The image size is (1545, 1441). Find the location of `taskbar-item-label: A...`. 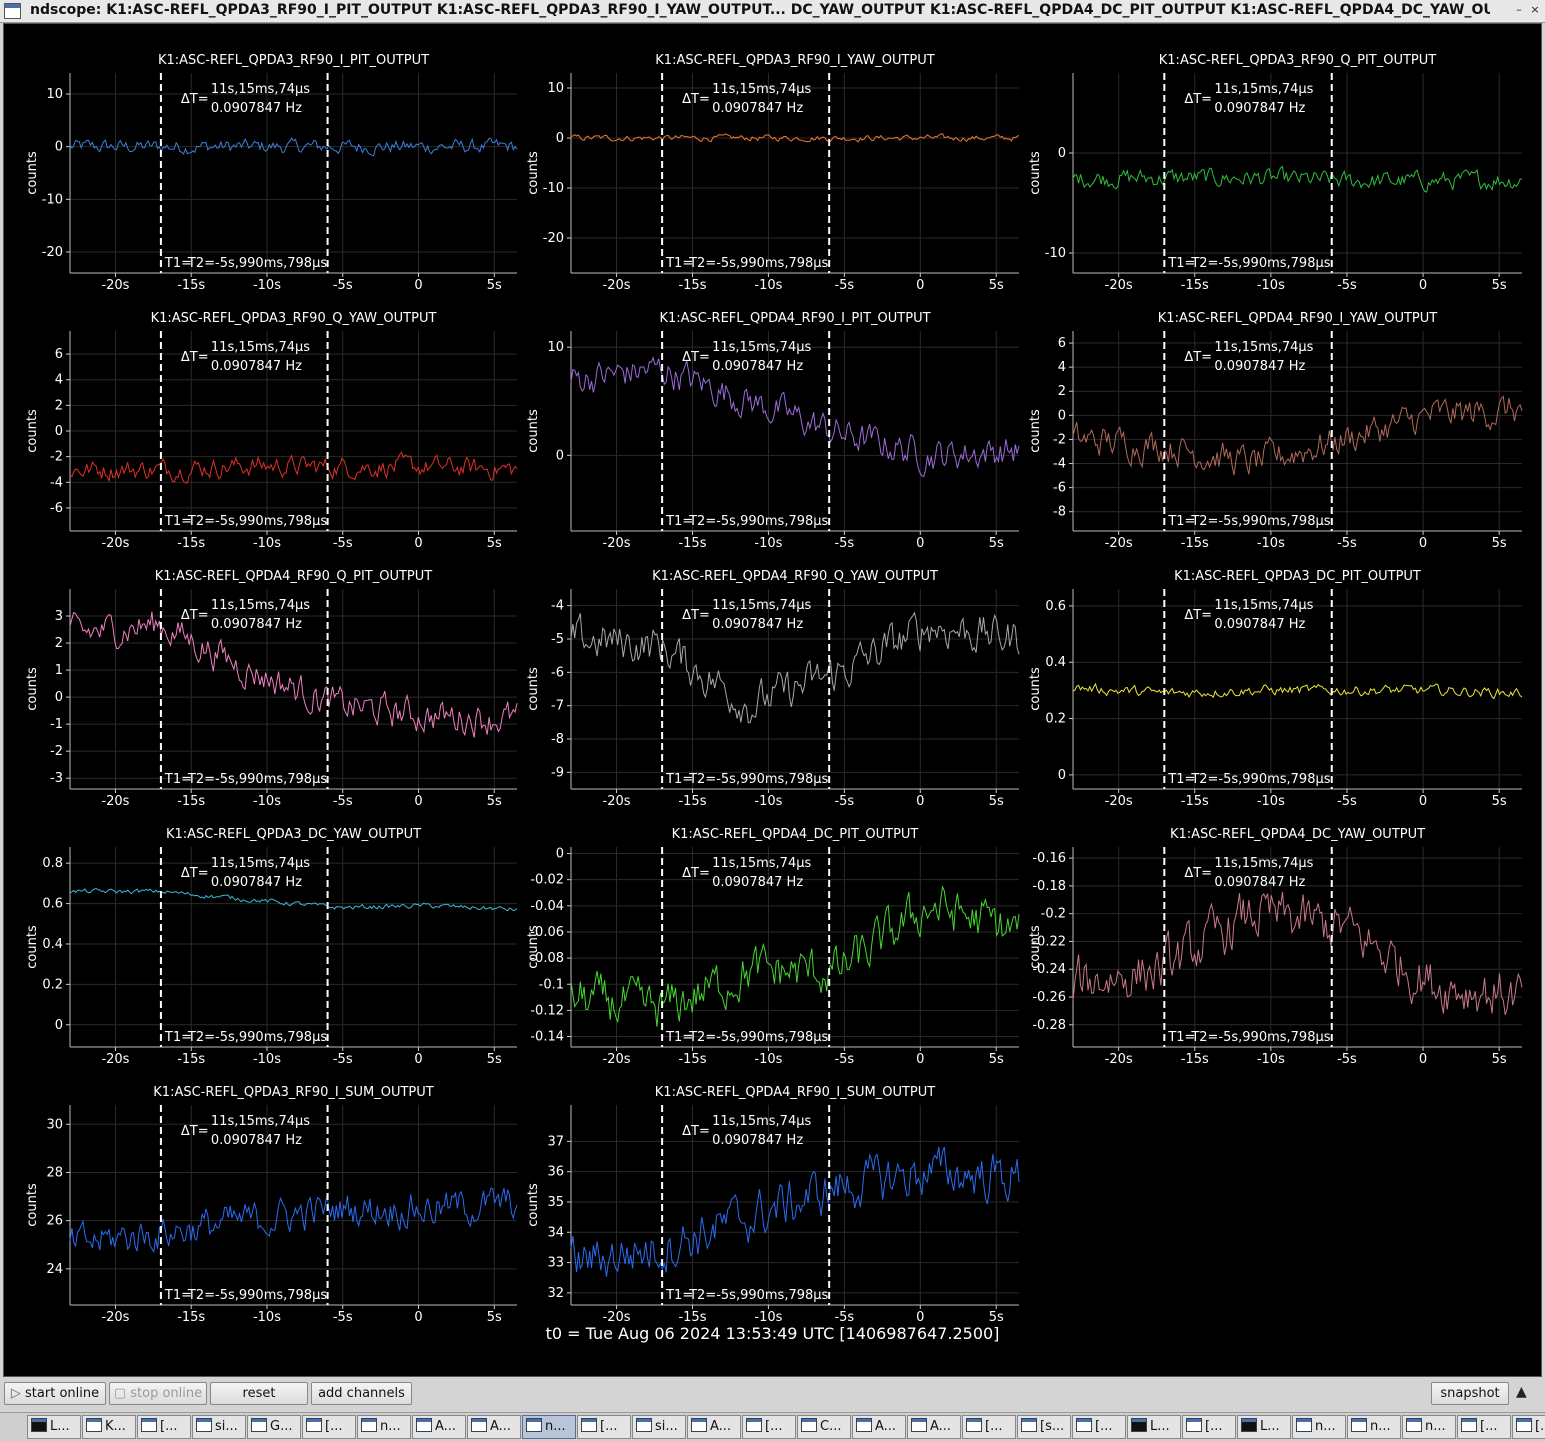

taskbar-item-label: A... is located at coordinates (721, 1426).